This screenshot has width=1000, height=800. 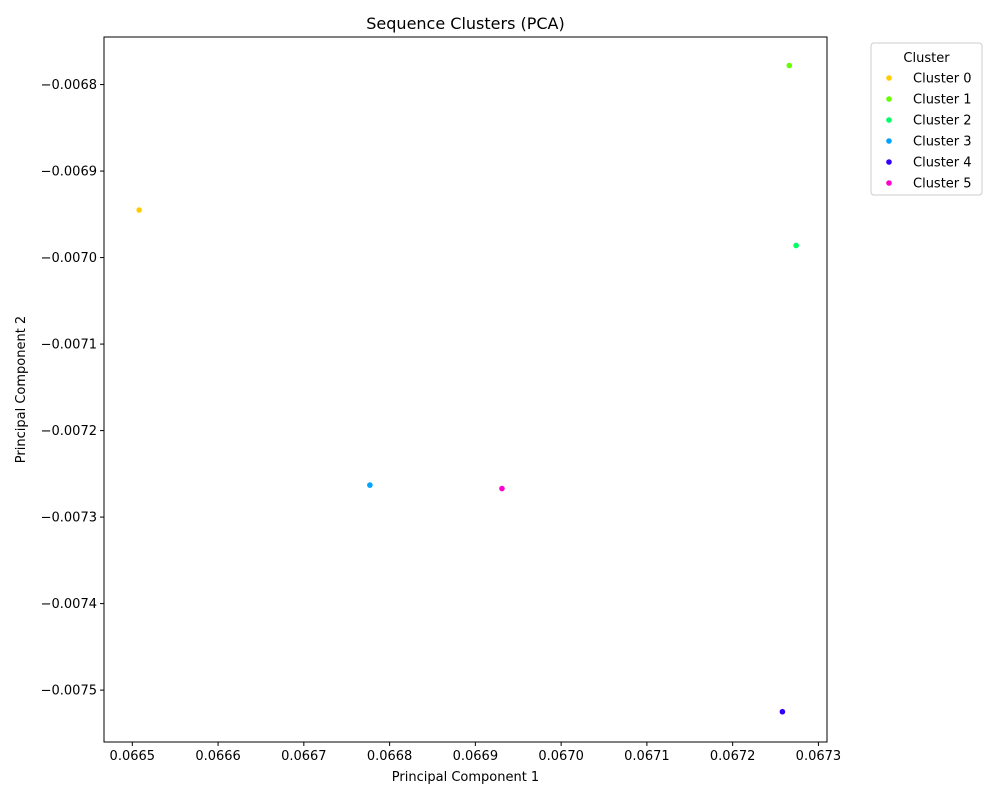 I want to click on y-tick-label: −0.0075, so click(x=69, y=691).